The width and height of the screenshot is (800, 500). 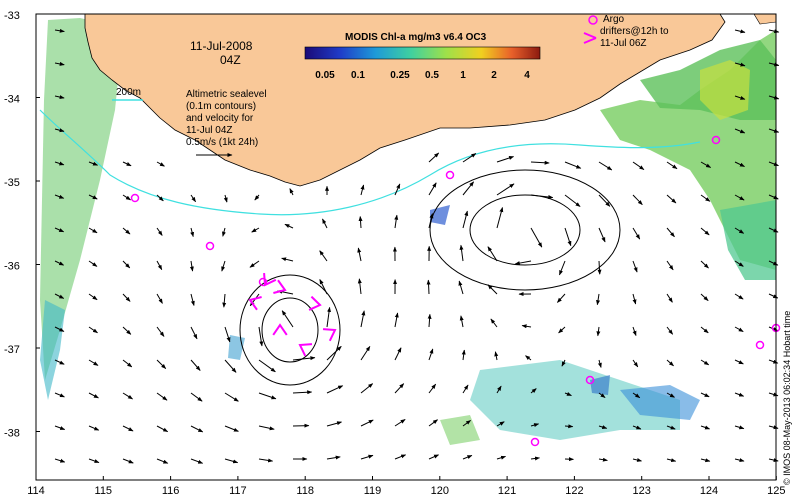 What do you see at coordinates (642, 491) in the screenshot?
I see `x-tick-label: 123` at bounding box center [642, 491].